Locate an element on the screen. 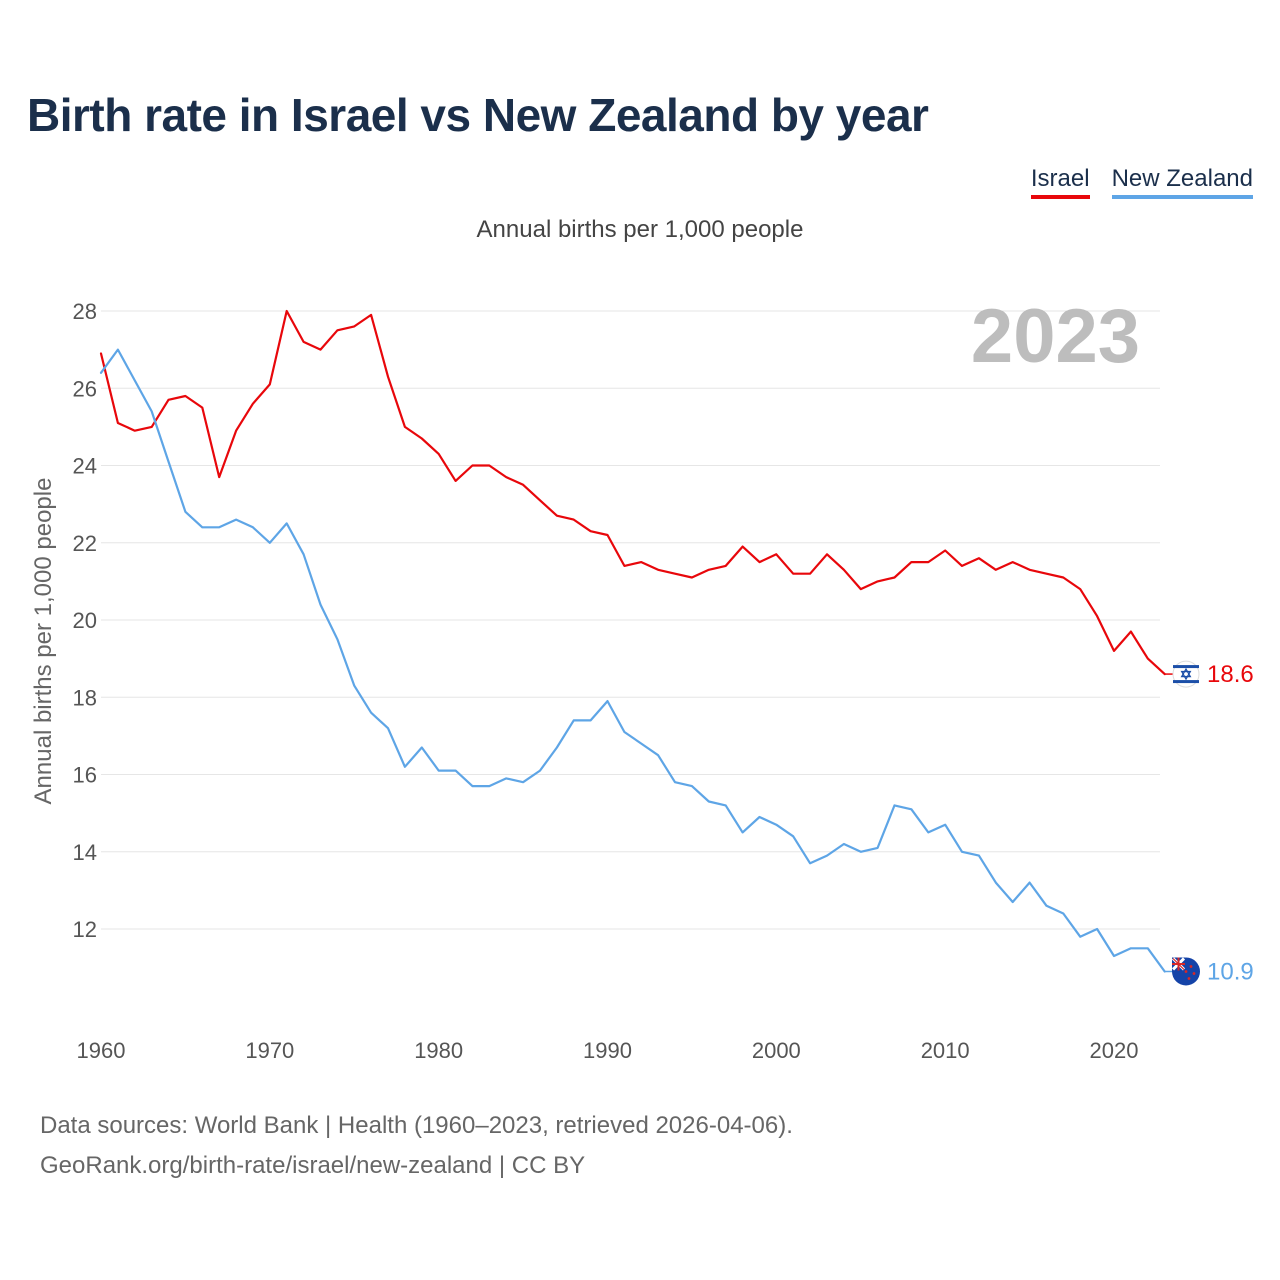 The height and width of the screenshot is (1280, 1280). end-value-label-new-zealand: 10.9 is located at coordinates (1230, 971).